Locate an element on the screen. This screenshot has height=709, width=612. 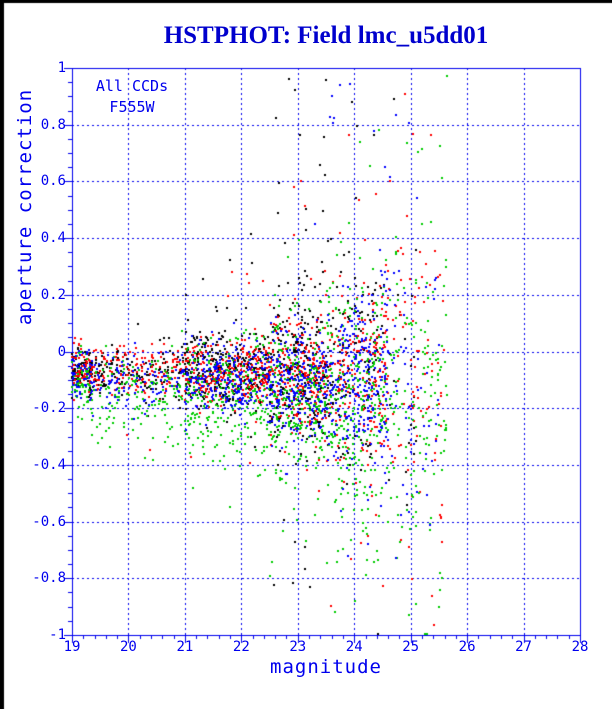
x-tick-label: 28 is located at coordinates (580, 647).